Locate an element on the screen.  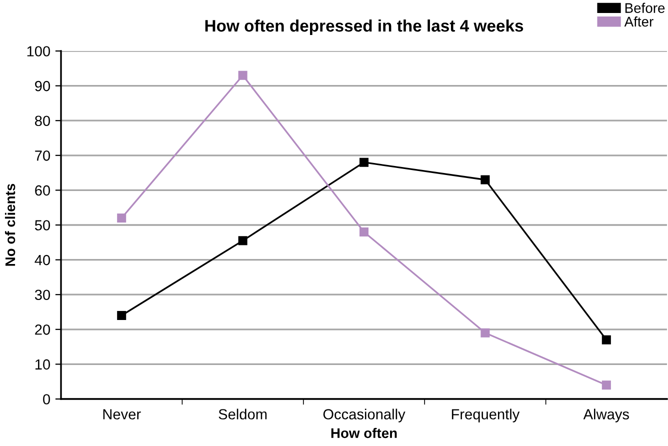
x-axis-title: How often is located at coordinates (364, 433).